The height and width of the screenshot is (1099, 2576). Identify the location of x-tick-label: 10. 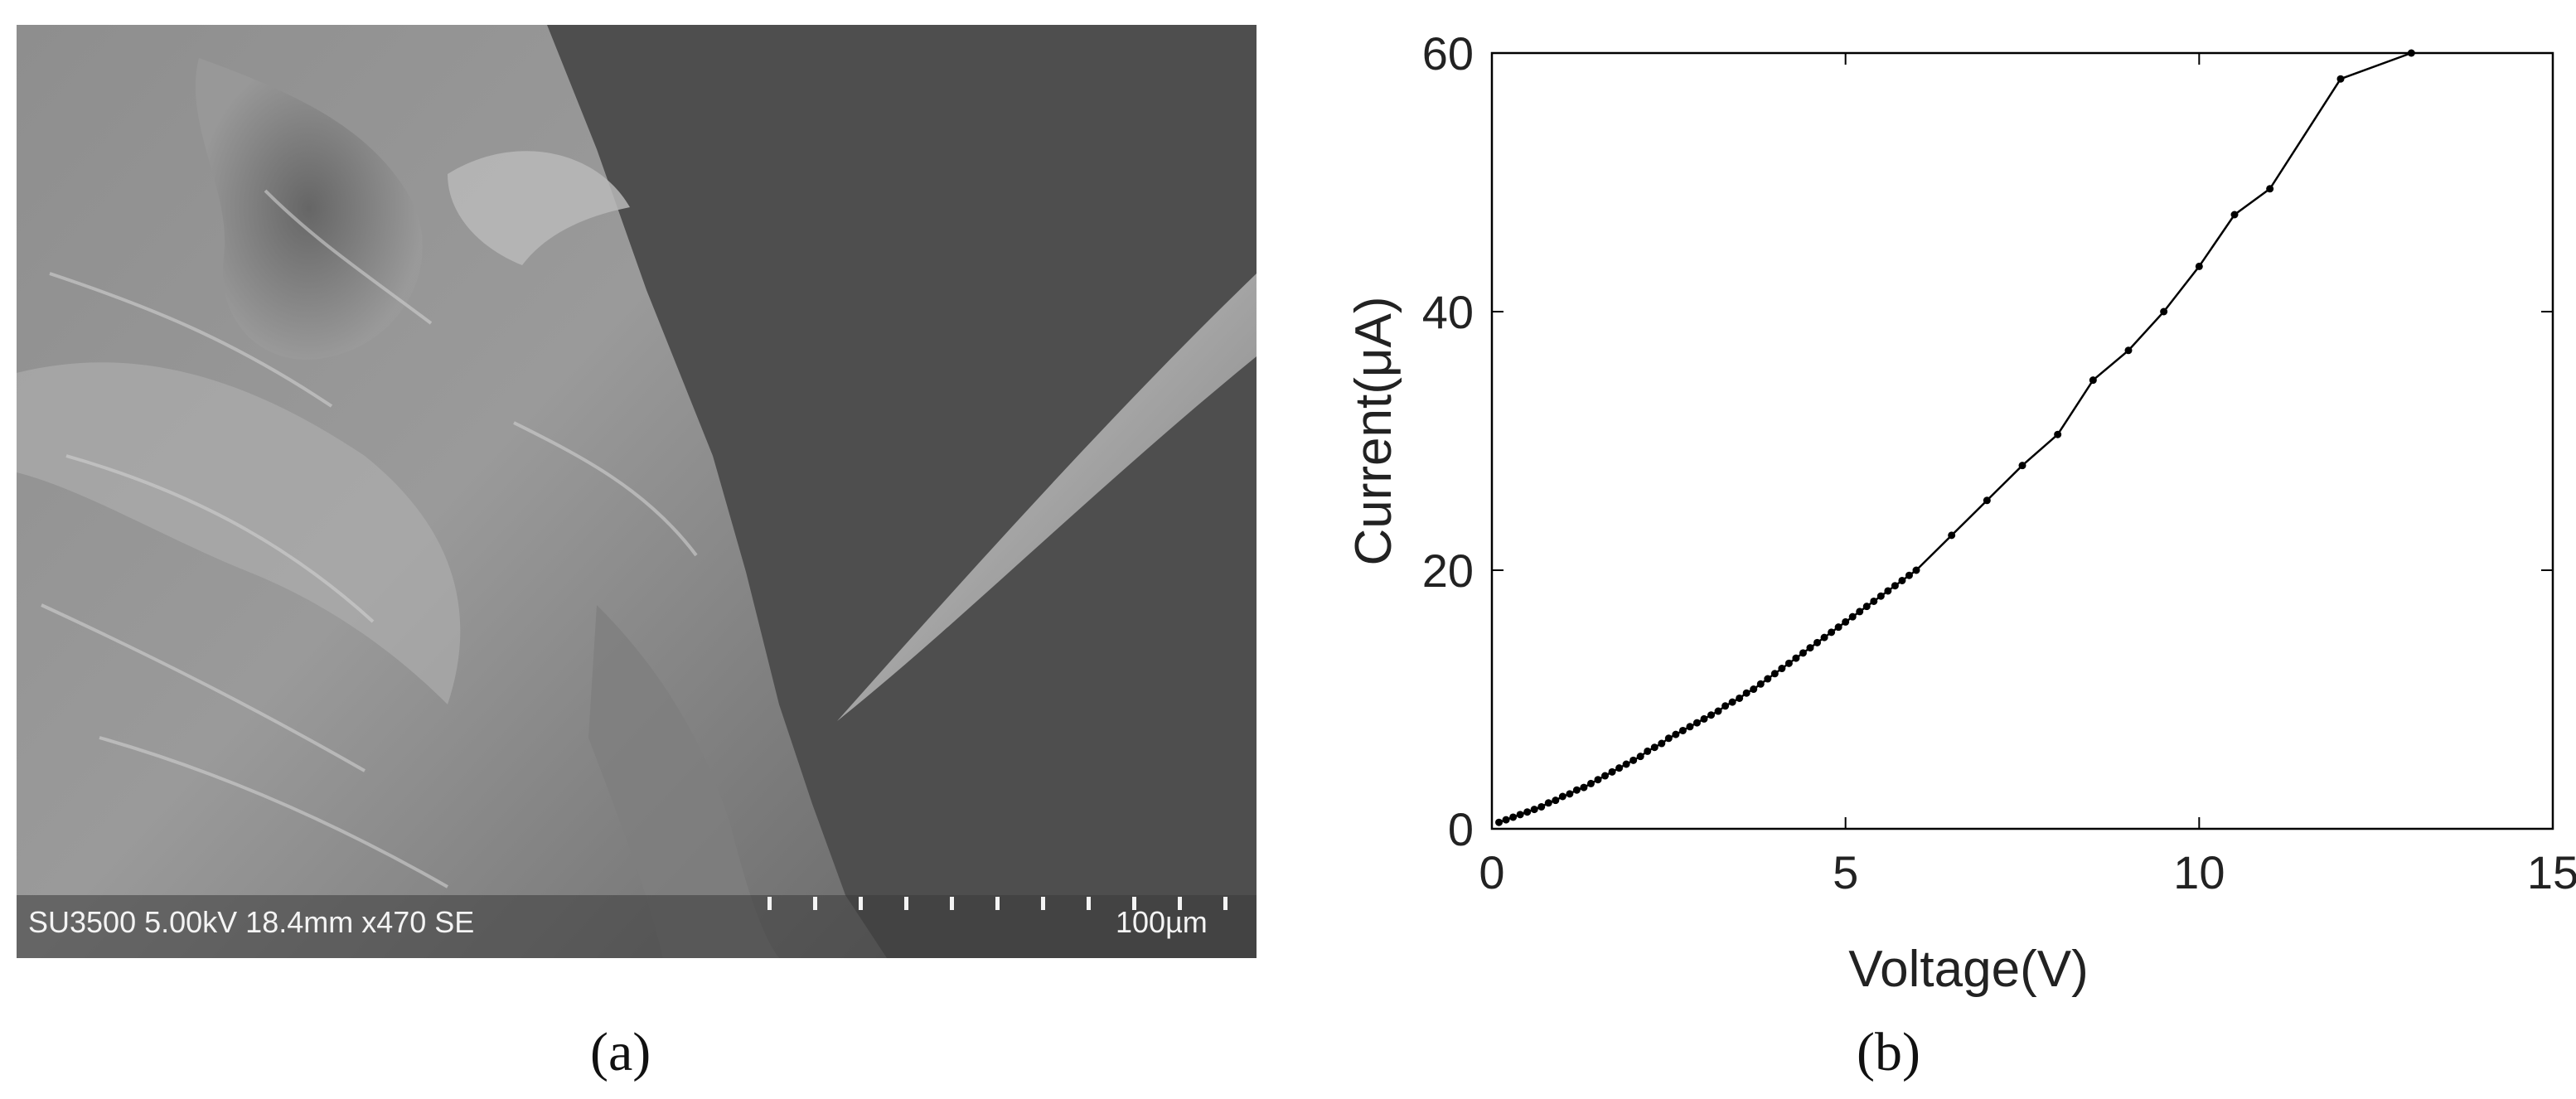
(2199, 872).